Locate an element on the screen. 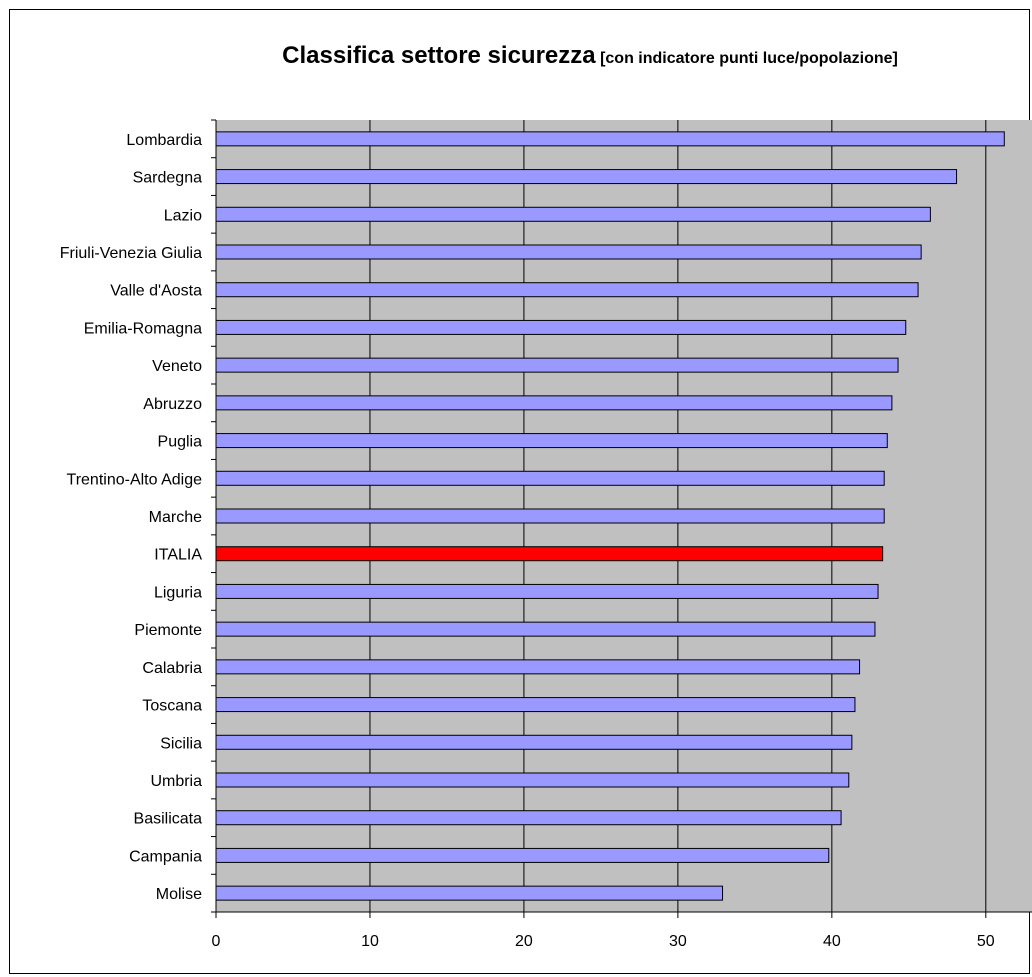  category-label: Piemonte is located at coordinates (168, 630).